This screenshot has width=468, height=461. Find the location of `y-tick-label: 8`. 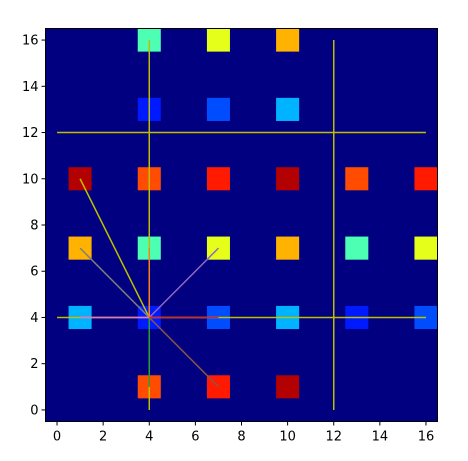

y-tick-label: 8 is located at coordinates (34, 226).